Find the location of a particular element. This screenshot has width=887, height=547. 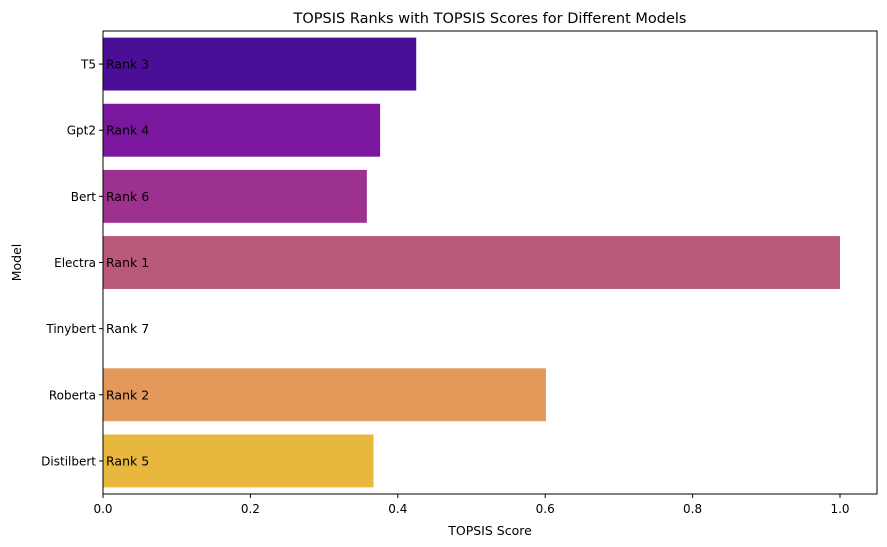

x-tick-label: 0.2 is located at coordinates (250, 509).